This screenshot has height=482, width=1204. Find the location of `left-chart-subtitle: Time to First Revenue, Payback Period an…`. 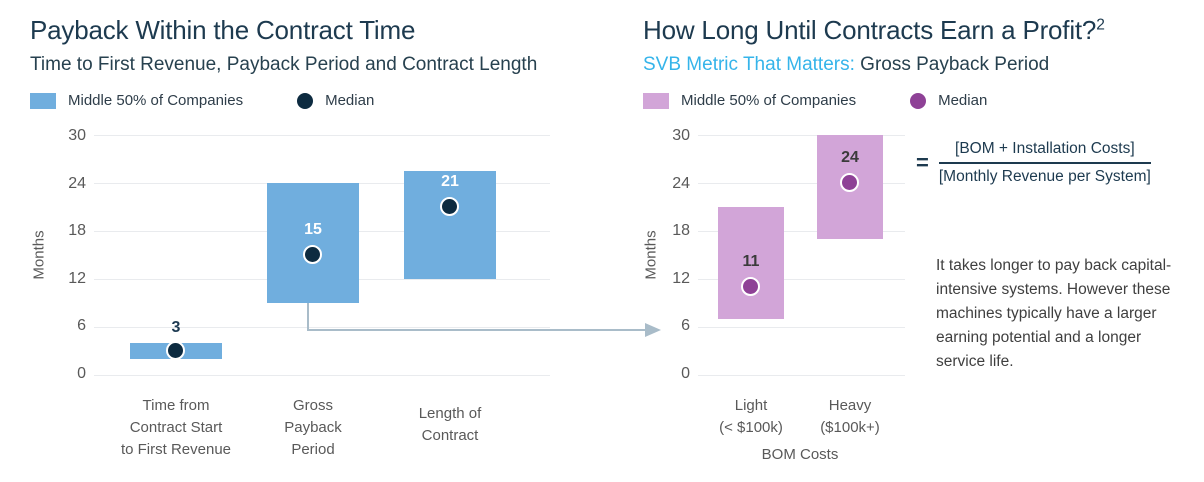

left-chart-subtitle: Time to First Revenue, Payback Period an… is located at coordinates (284, 64).